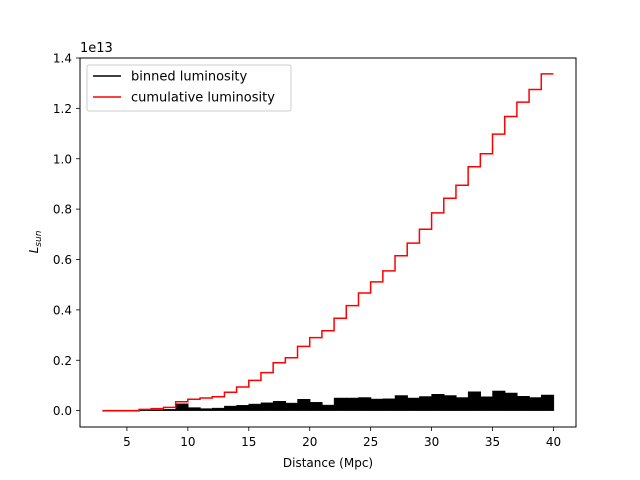 Image resolution: width=640 pixels, height=480 pixels. Describe the element at coordinates (96, 48) in the screenshot. I see `y-offset-text: 1e13` at that location.